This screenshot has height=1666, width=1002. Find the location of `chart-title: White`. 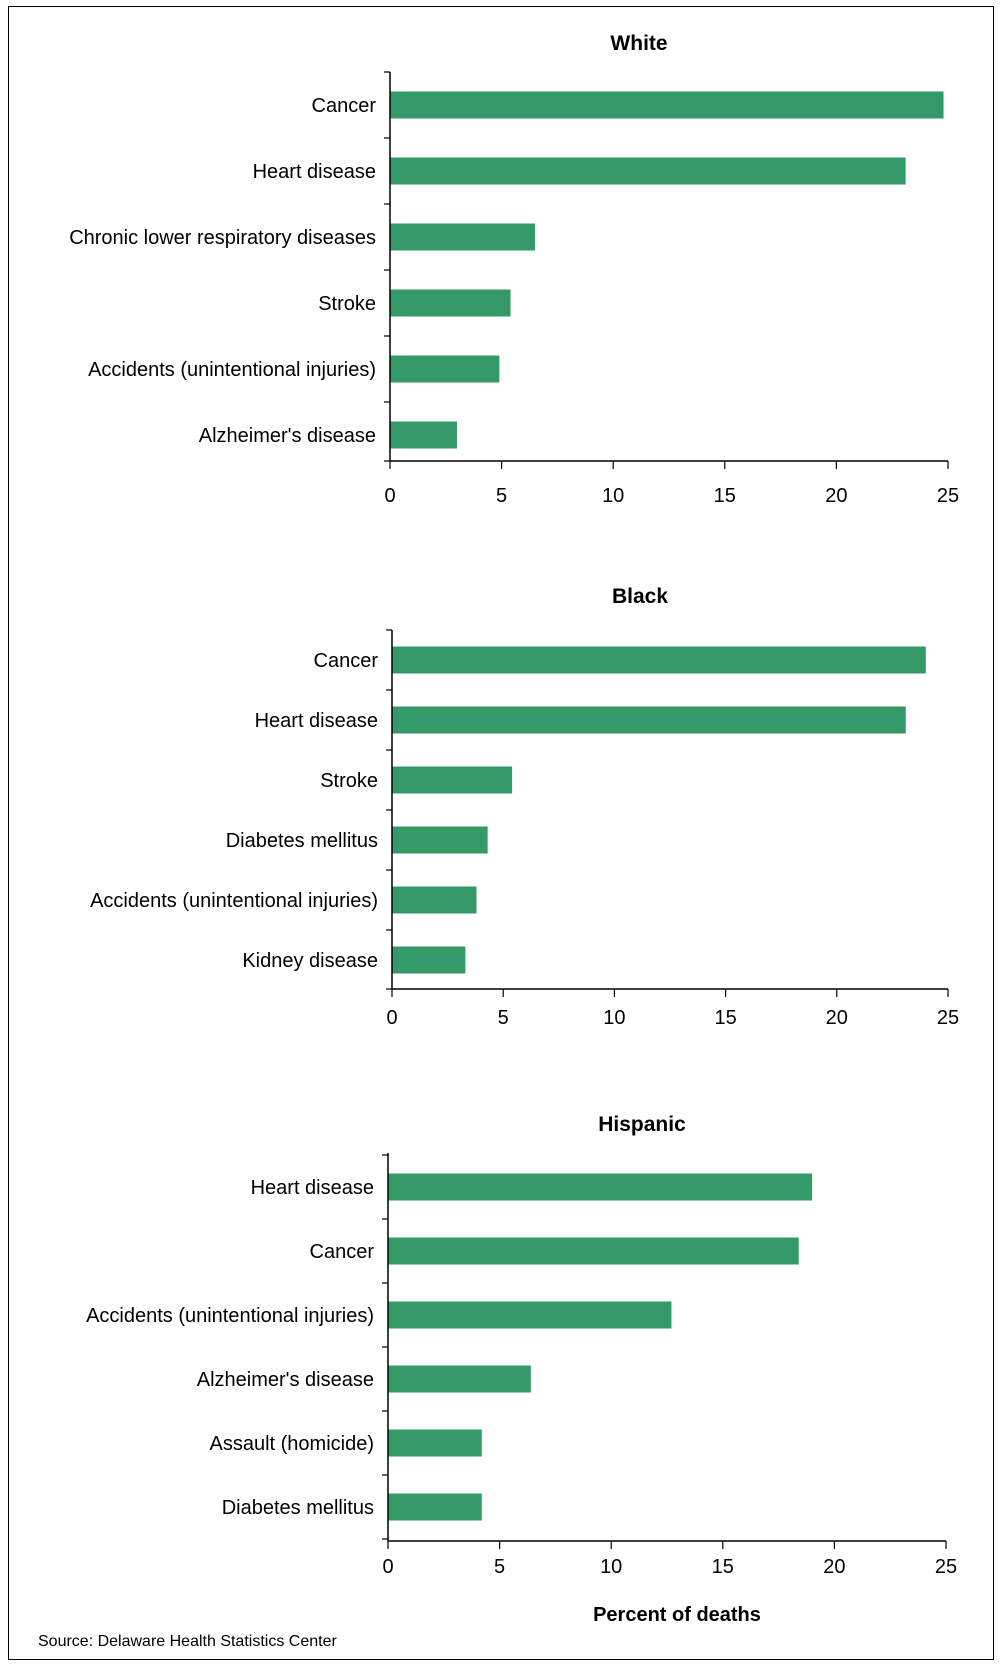

chart-title: White is located at coordinates (638, 43).